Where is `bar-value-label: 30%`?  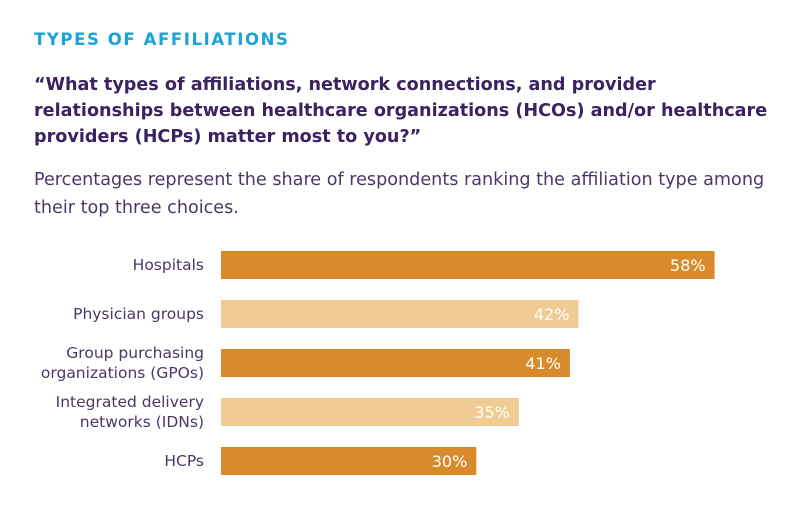
bar-value-label: 30% is located at coordinates (450, 461).